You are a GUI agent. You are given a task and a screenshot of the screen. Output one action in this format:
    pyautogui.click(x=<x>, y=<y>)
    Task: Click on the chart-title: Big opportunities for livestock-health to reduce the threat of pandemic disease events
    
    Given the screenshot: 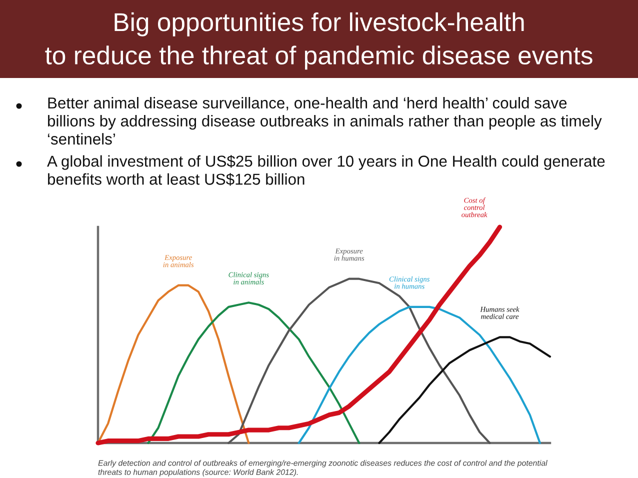 What is the action you would take?
    pyautogui.click(x=318, y=41)
    